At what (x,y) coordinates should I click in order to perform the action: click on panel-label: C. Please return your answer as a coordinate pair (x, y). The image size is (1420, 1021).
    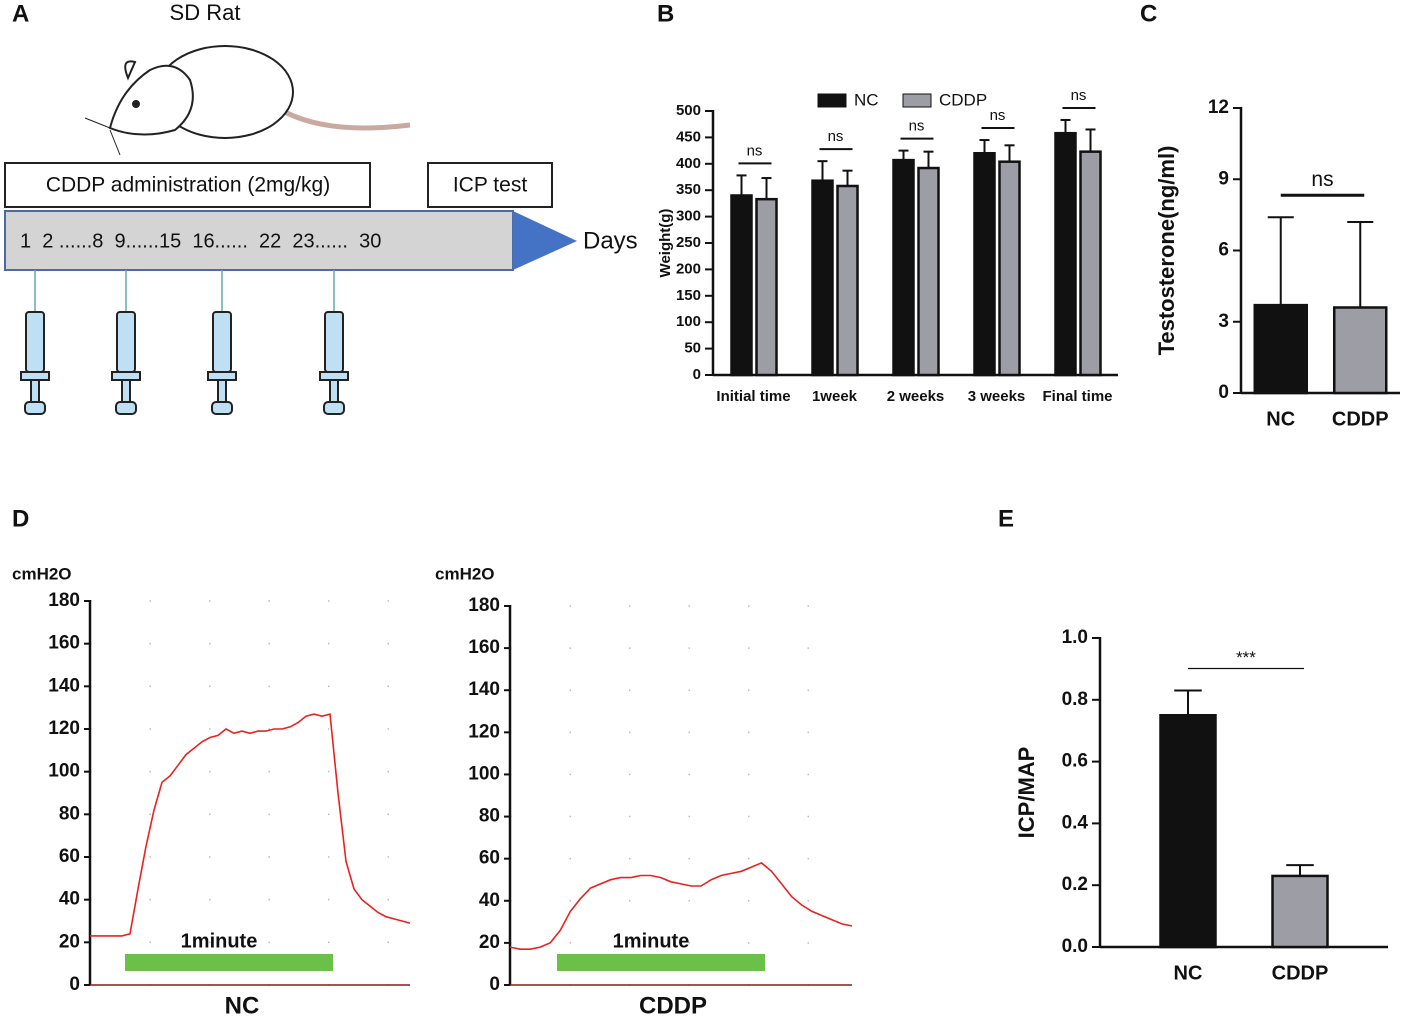
    Looking at the image, I should click on (1148, 13).